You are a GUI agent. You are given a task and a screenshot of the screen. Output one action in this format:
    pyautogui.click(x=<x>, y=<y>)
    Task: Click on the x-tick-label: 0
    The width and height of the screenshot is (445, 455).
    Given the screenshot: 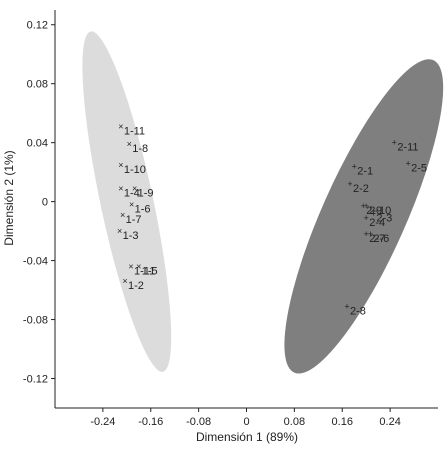 What is the action you would take?
    pyautogui.click(x=246, y=422)
    